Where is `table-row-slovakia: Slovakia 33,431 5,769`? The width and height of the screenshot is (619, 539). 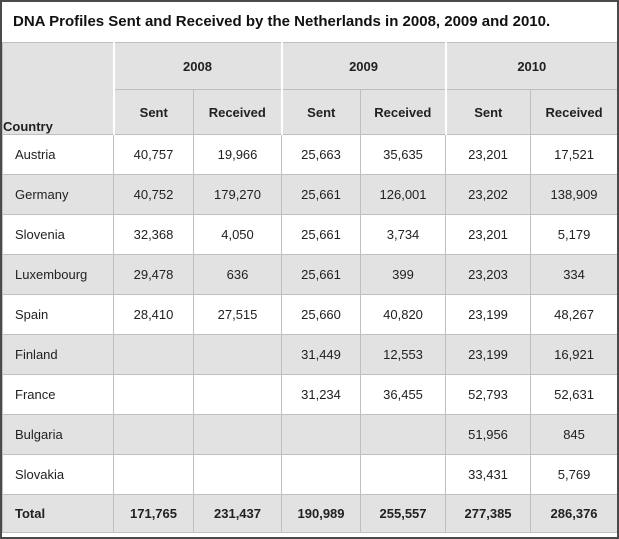
table-row-slovakia: Slovakia 33,431 5,769 is located at coordinates (309, 474).